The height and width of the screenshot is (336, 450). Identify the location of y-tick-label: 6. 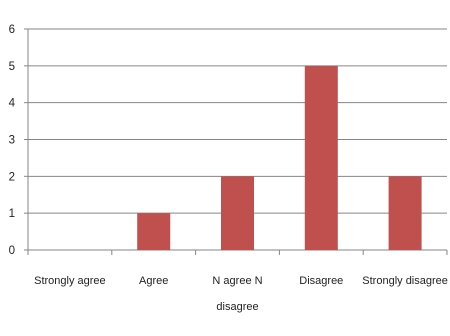
(12, 30).